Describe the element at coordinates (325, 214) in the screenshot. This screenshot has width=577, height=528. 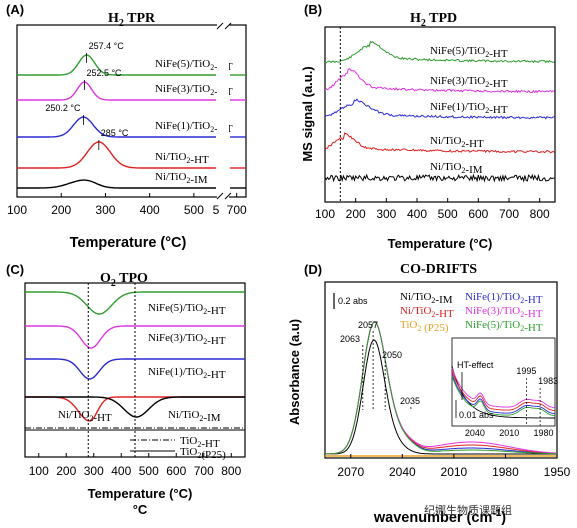
I see `tpd-xtick-label: 100` at that location.